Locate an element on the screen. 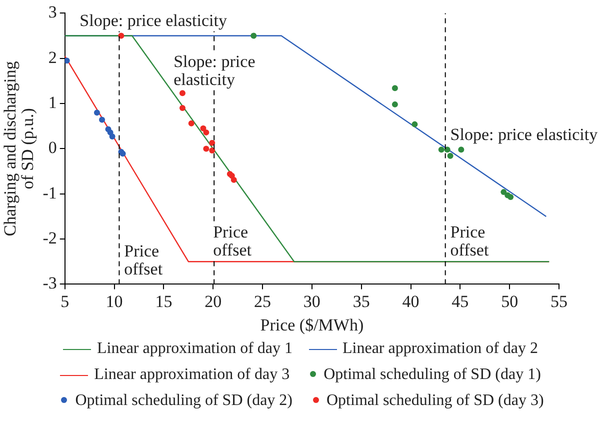  y-tick-label: -2 is located at coordinates (49, 238).